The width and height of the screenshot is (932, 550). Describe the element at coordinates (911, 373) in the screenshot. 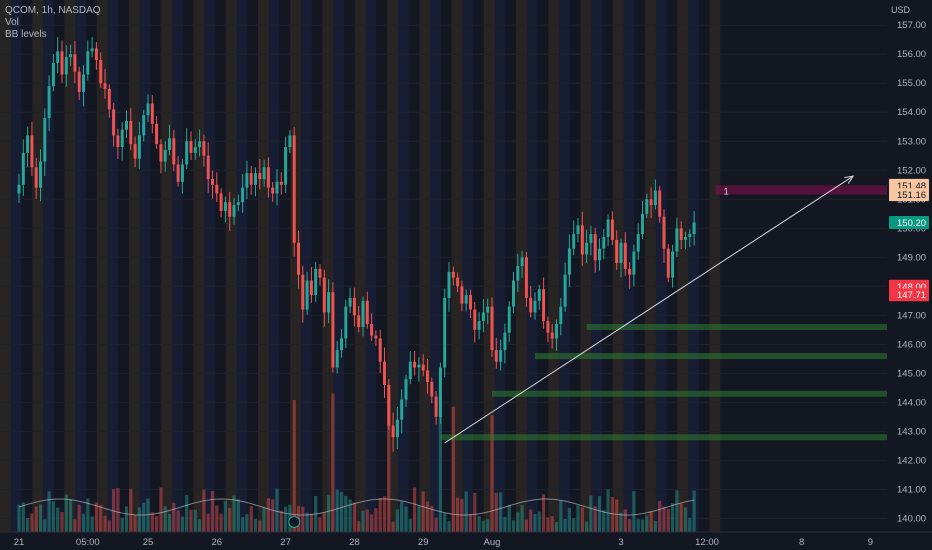

I see `price-tick-label: 145.00` at that location.